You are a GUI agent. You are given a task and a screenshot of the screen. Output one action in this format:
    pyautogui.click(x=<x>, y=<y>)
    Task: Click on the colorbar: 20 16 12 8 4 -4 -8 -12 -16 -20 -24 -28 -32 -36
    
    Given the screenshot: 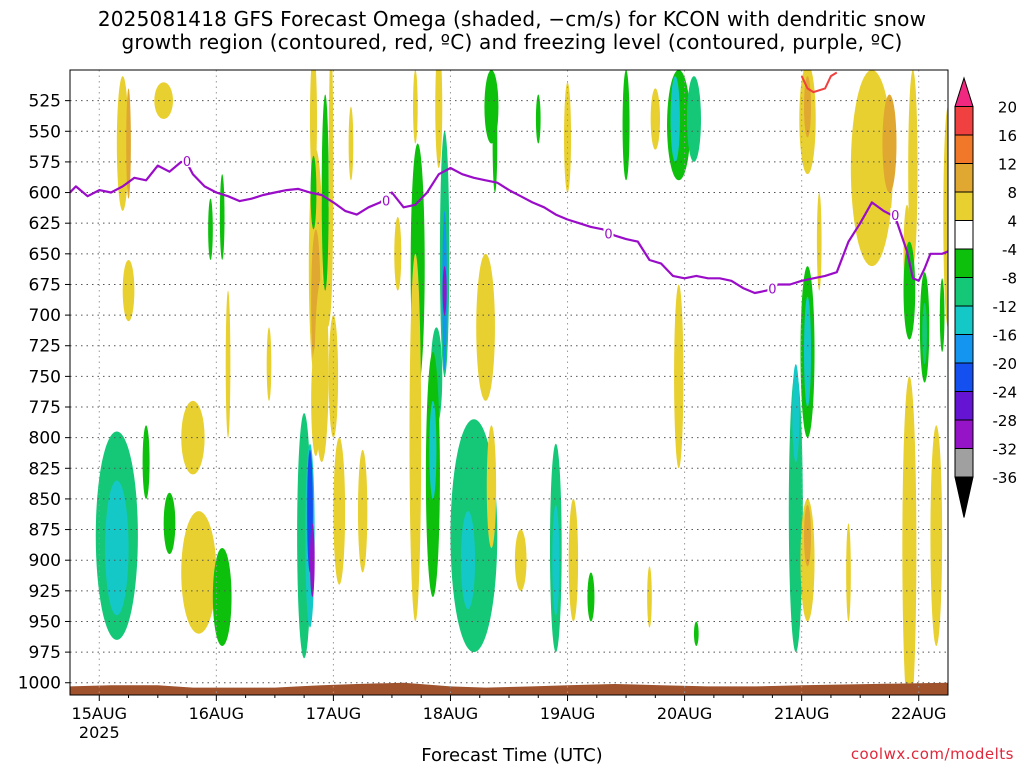 What is the action you would take?
    pyautogui.click(x=986, y=297)
    